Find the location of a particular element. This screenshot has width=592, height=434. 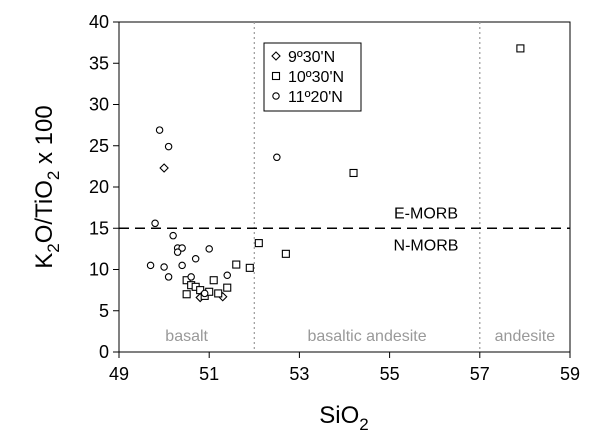

reference-line-group: E-MORB N-MORB is located at coordinates (344, 229).